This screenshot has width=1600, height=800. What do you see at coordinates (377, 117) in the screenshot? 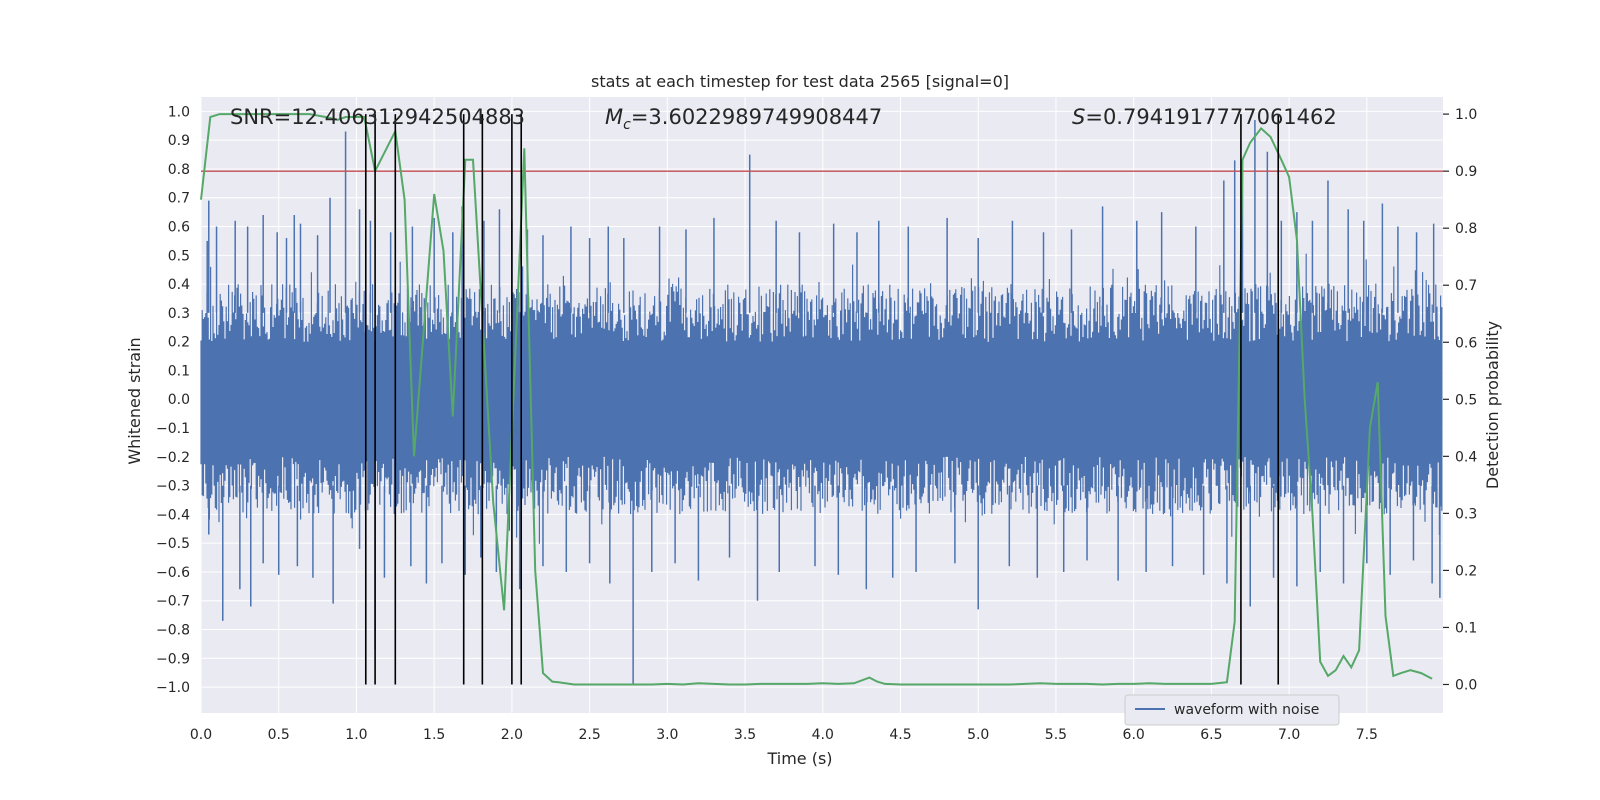
I see `snr-annotation: SNR=12.406312942504883` at bounding box center [377, 117].